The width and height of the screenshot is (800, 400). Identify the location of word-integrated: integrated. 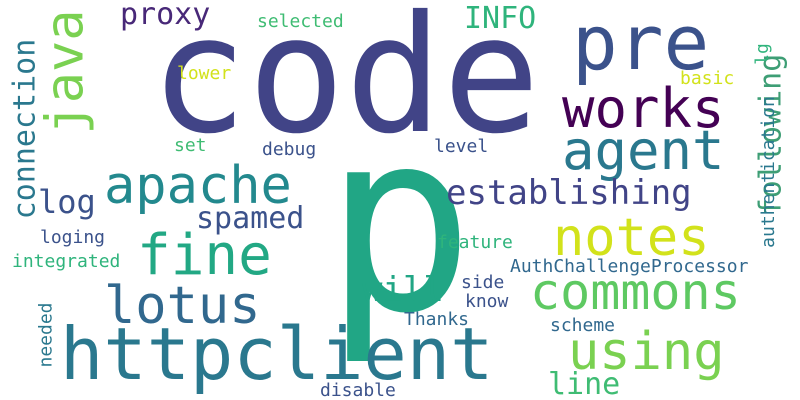
(66, 261).